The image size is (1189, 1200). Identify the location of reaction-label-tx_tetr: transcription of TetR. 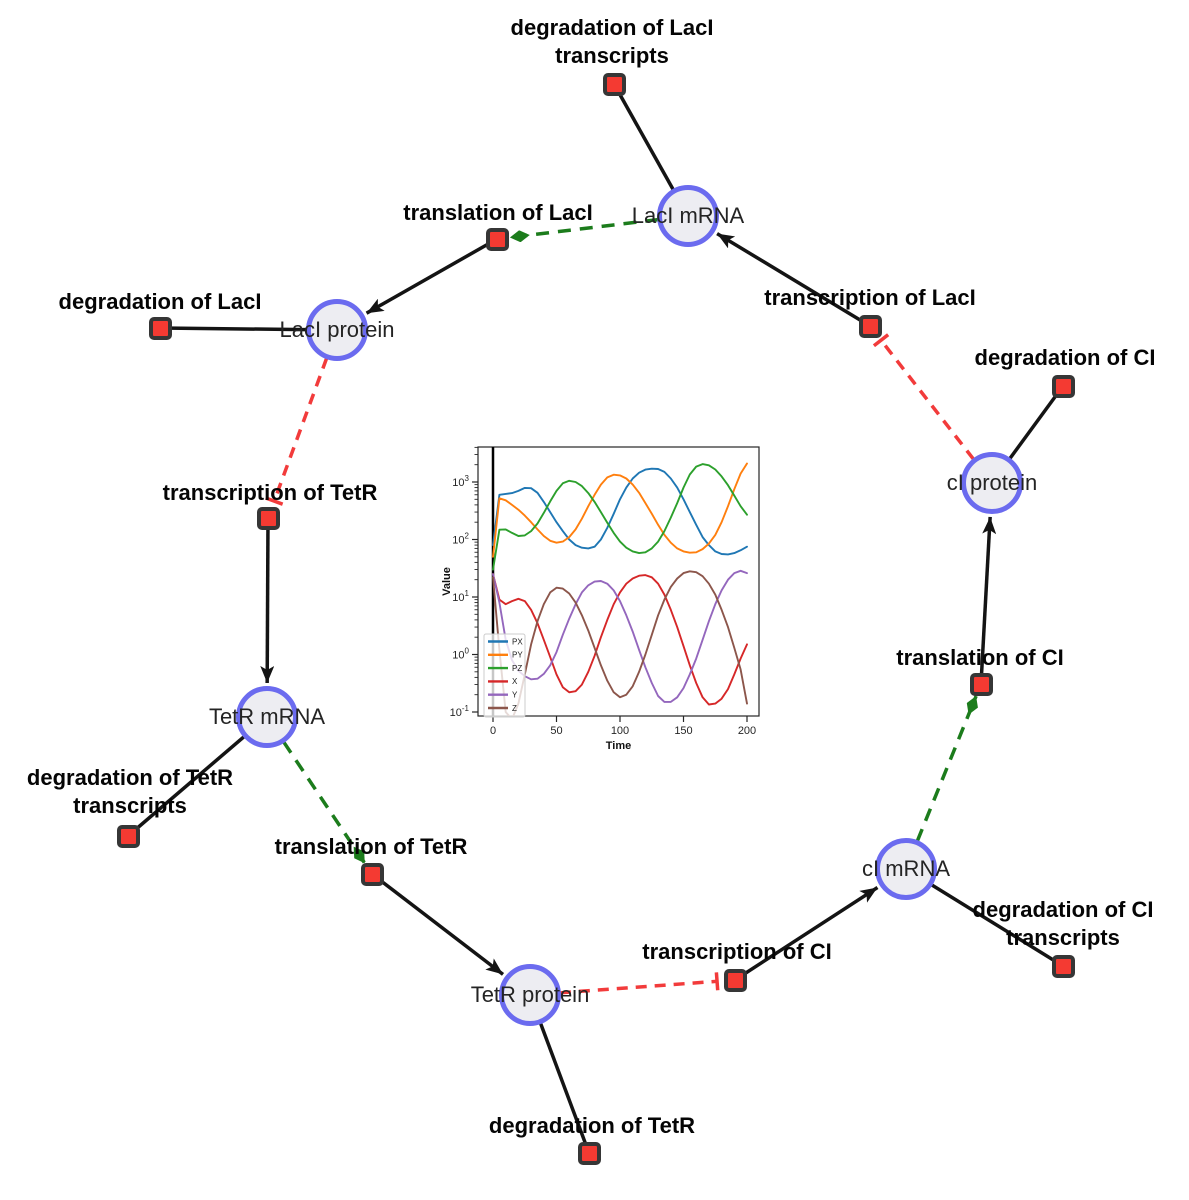
(270, 492).